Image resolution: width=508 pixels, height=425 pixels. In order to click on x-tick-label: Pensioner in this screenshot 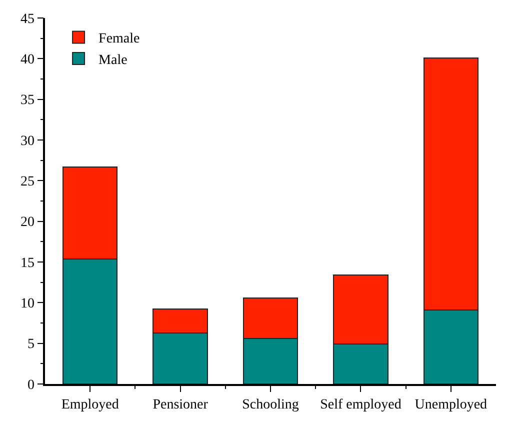, I will do `click(180, 405)`.